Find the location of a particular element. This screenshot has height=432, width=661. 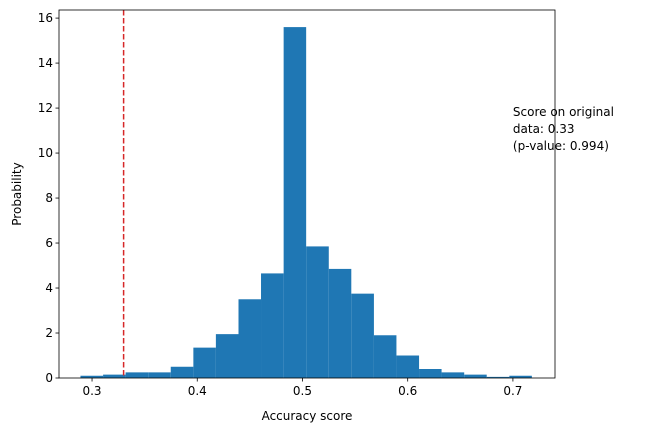

y-tick-label: 10 is located at coordinates (45, 153).